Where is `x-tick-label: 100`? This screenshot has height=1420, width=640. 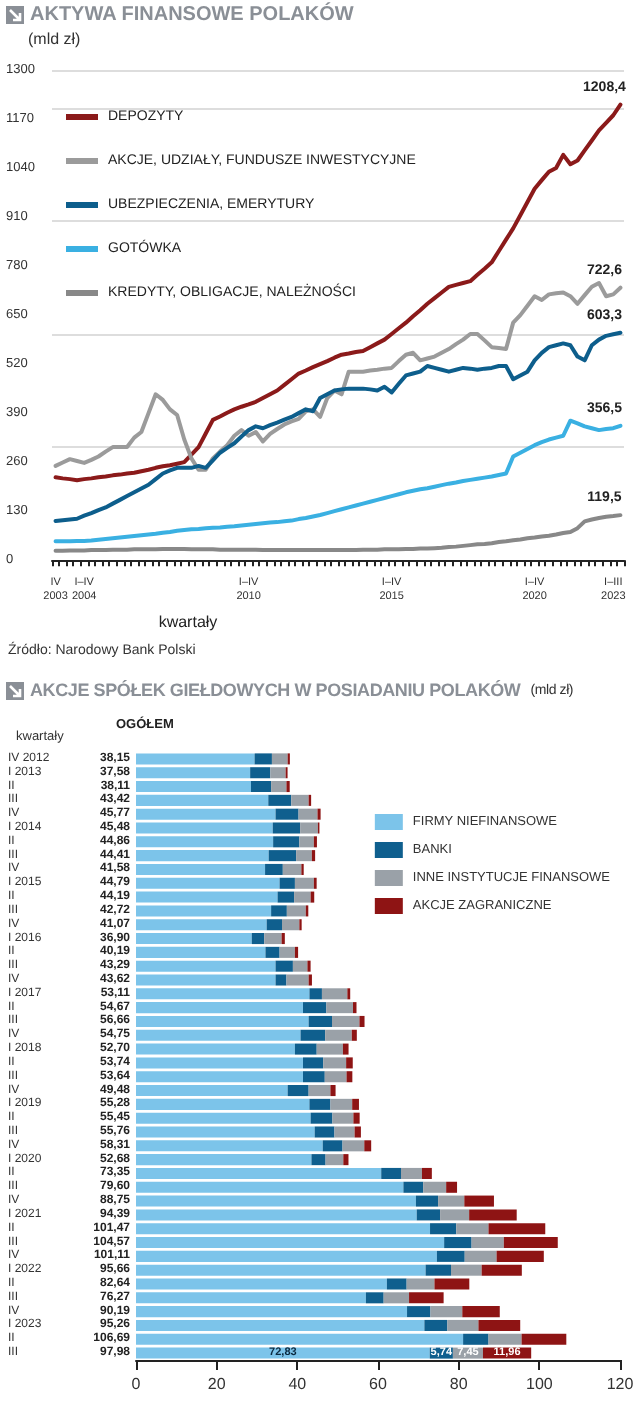
x-tick-label: 100 is located at coordinates (539, 1384).